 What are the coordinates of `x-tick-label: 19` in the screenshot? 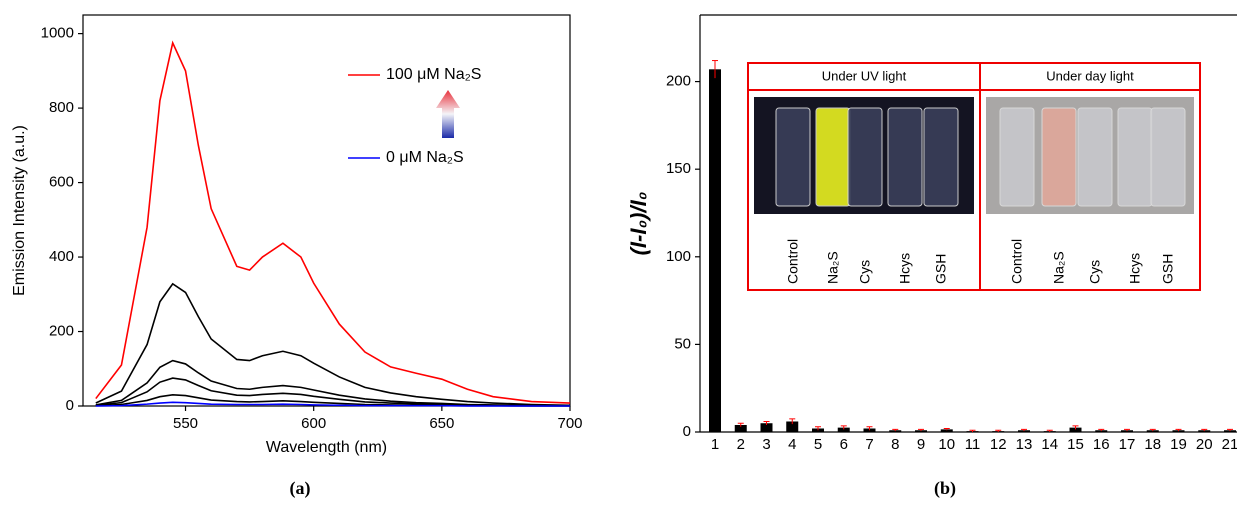 It's located at (1178, 444).